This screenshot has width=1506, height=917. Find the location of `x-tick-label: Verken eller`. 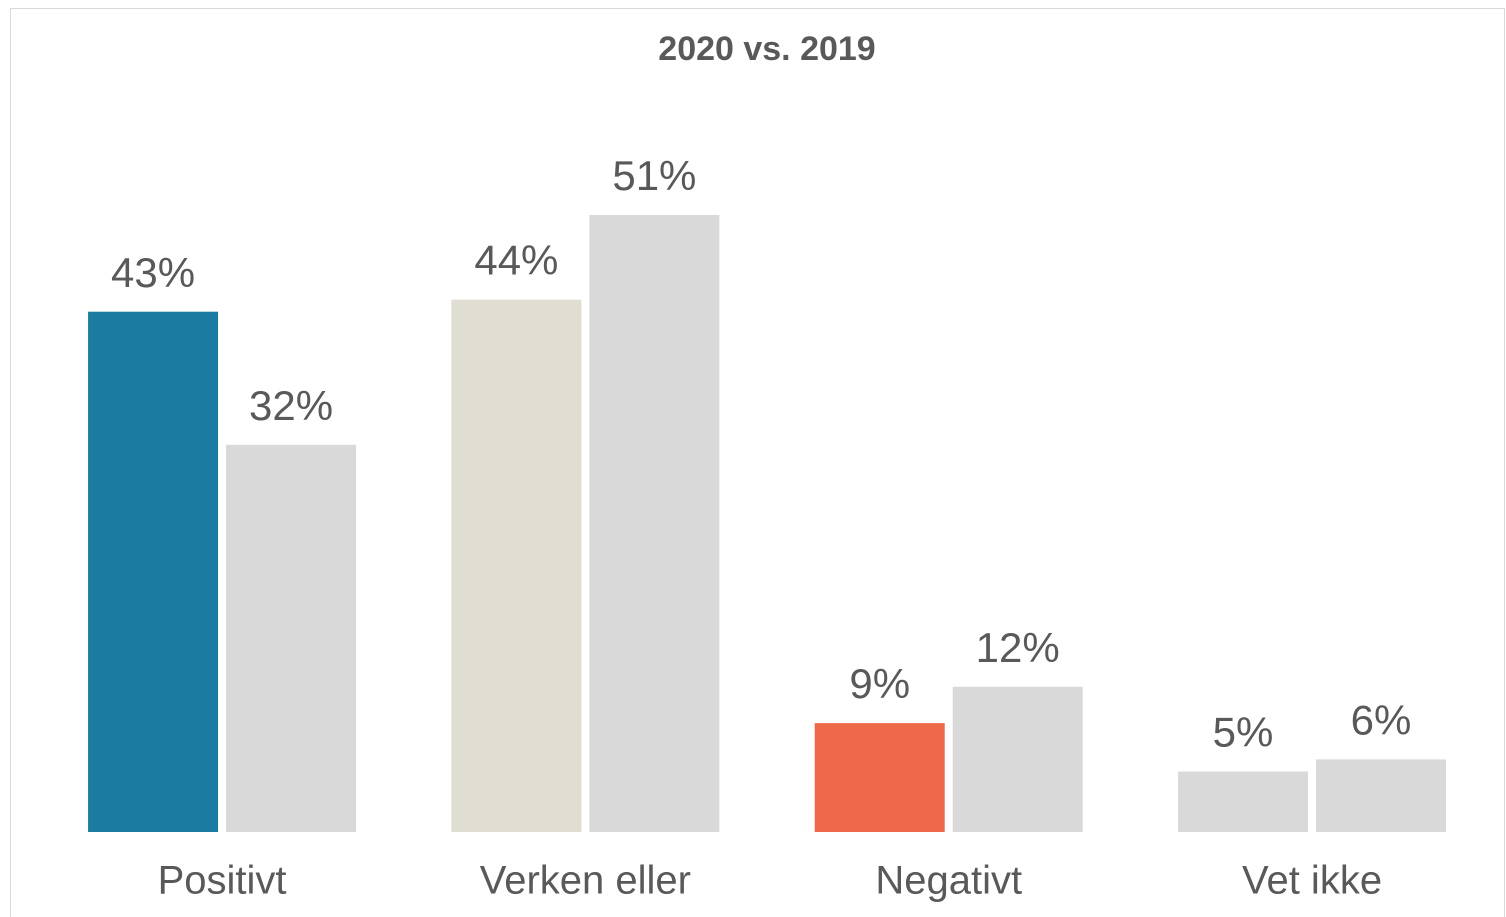

x-tick-label: Verken eller is located at coordinates (585, 881).